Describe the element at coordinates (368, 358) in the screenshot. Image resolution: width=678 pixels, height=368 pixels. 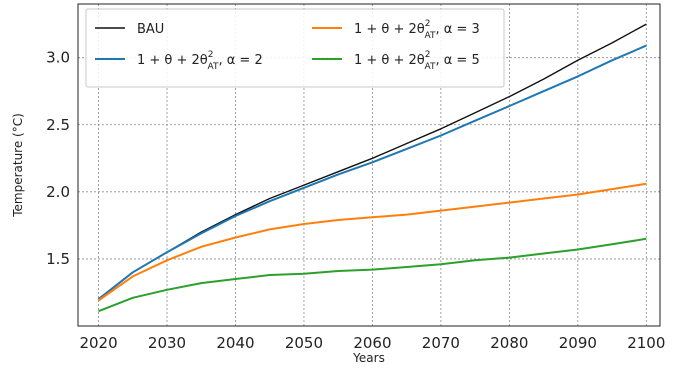
I see `x-axis-label: Years` at that location.